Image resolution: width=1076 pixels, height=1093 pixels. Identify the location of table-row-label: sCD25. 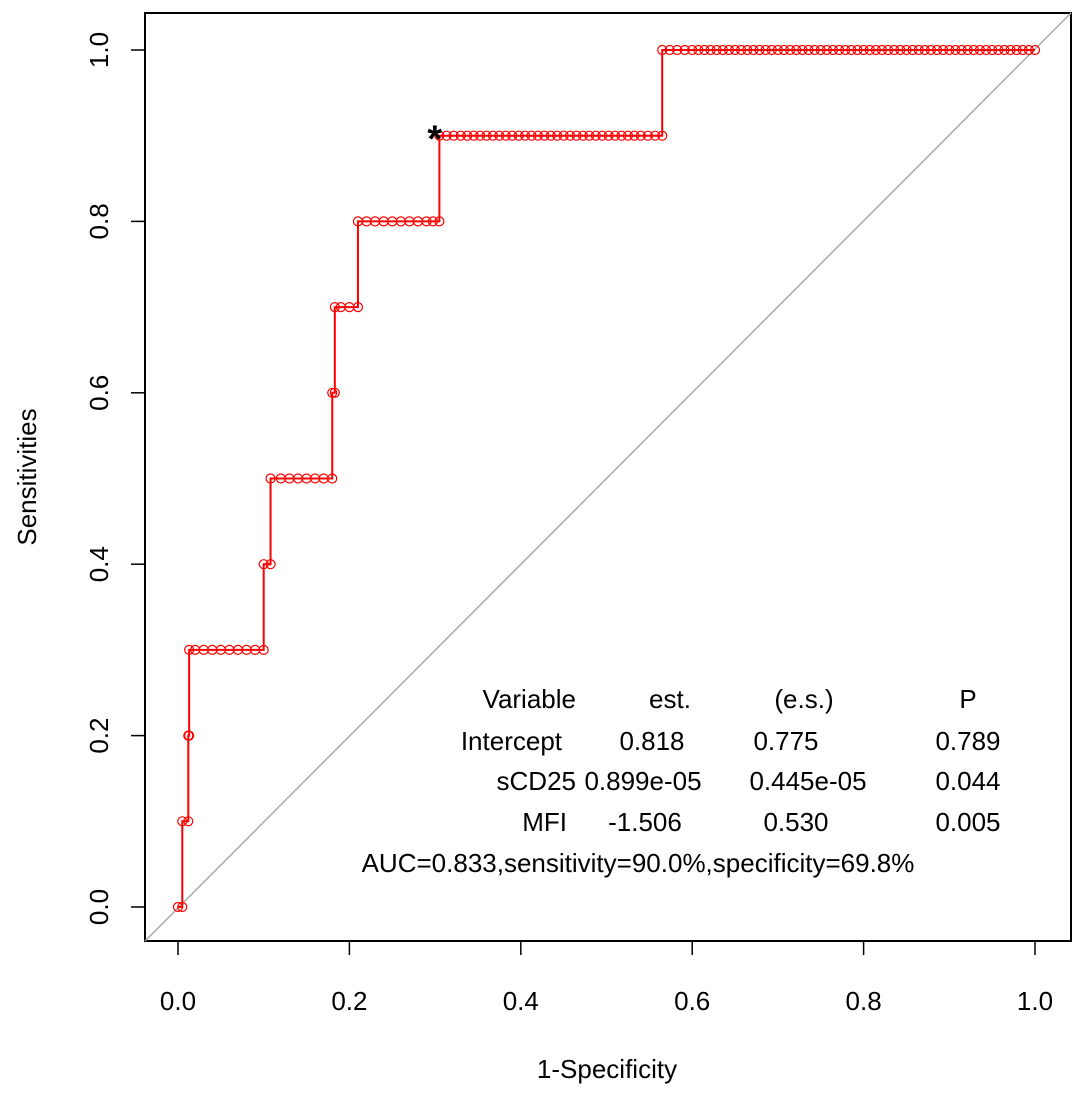
(536, 781).